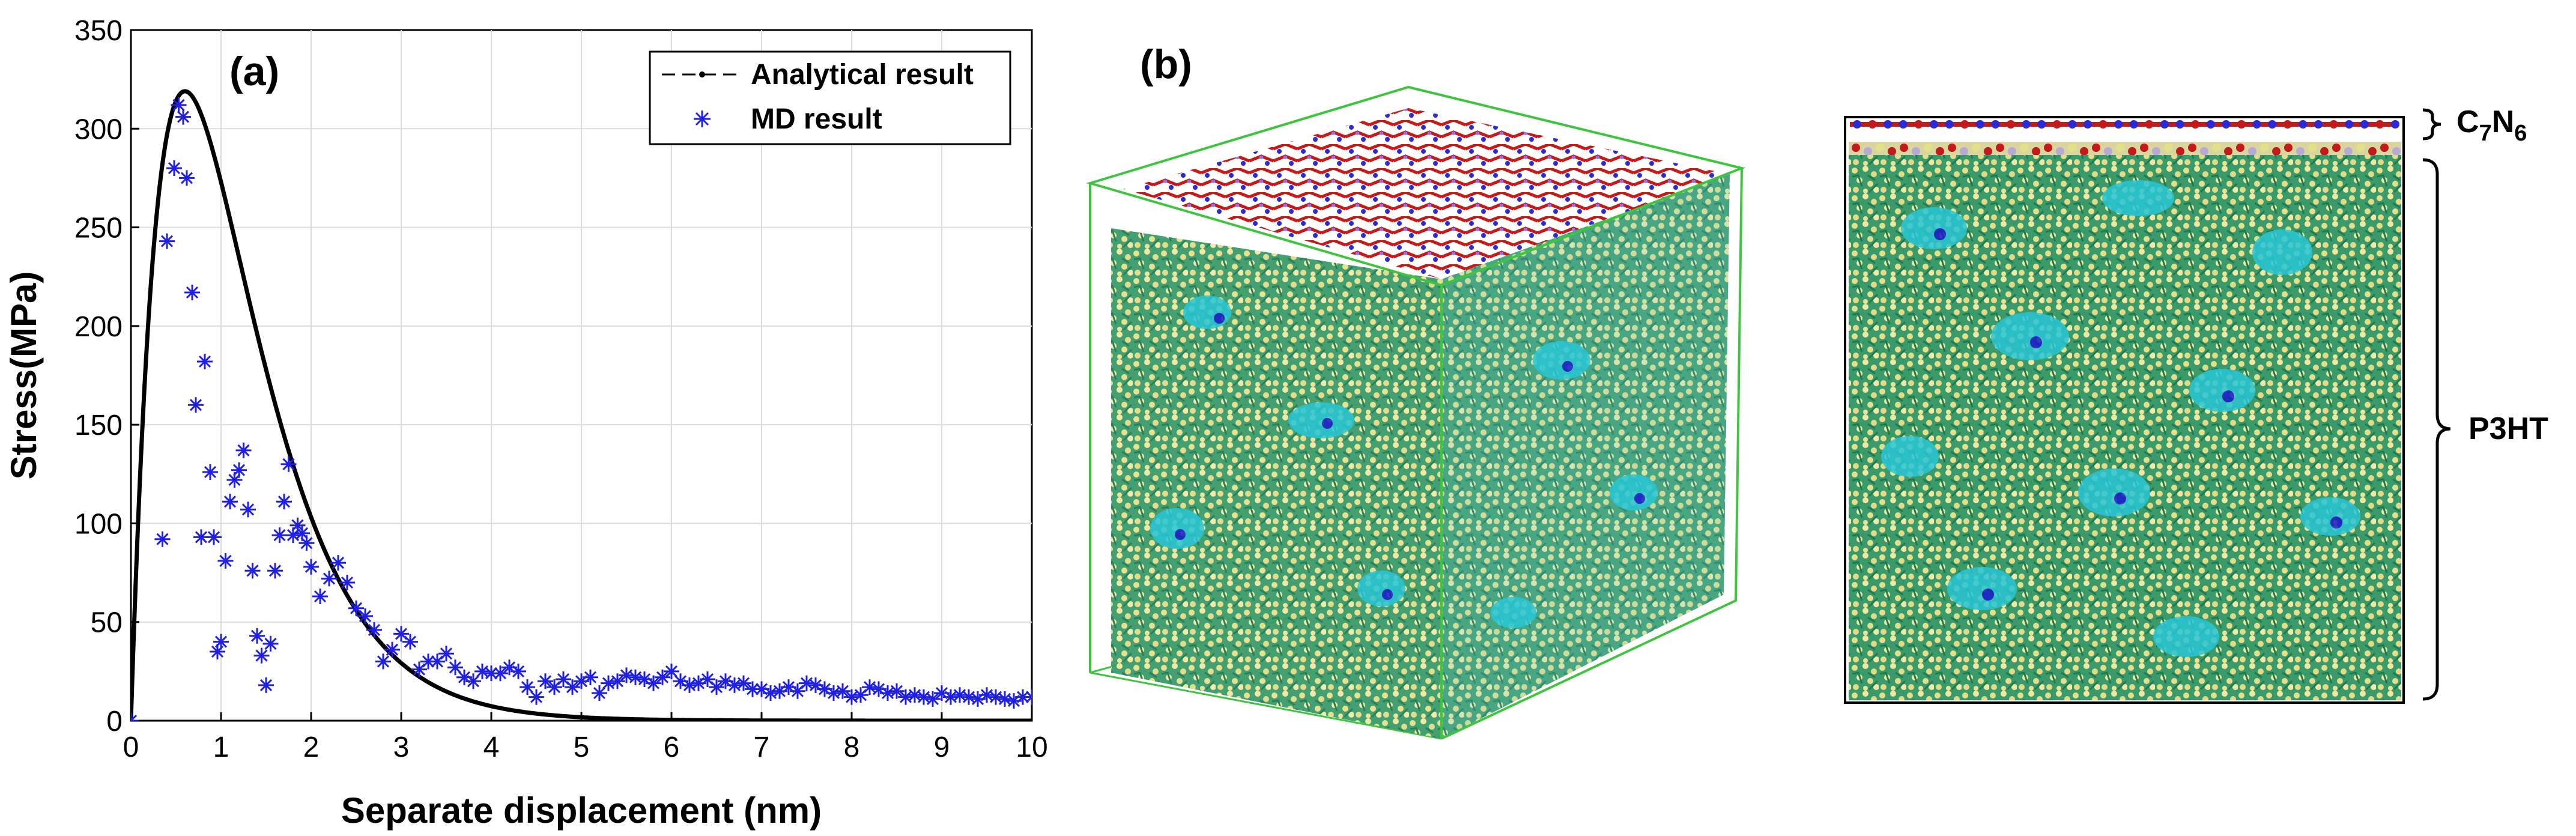  I want to click on legend-analytical-text: Analytical result, so click(862, 75).